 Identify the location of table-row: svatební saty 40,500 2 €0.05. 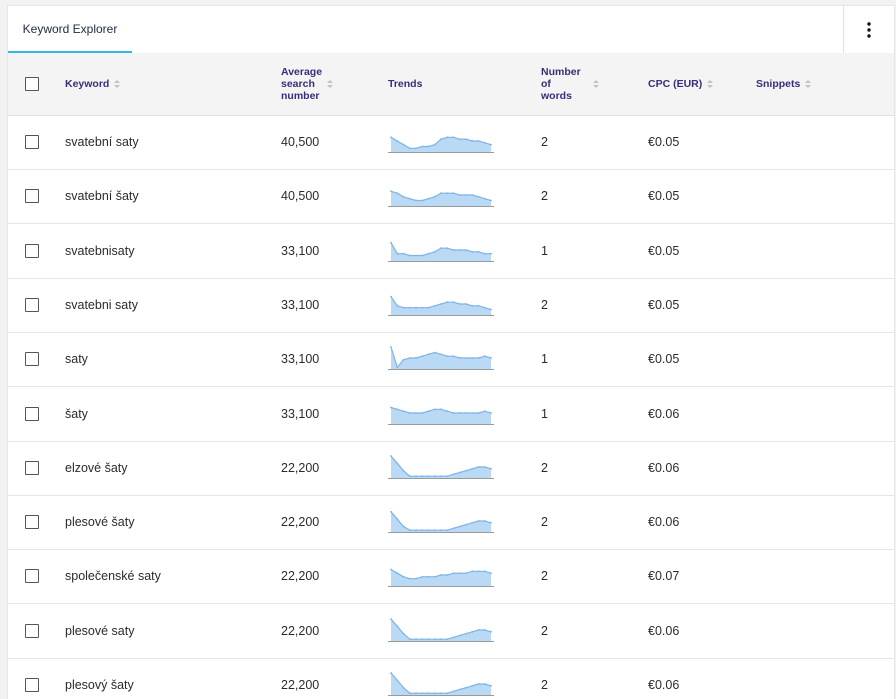
(451, 142).